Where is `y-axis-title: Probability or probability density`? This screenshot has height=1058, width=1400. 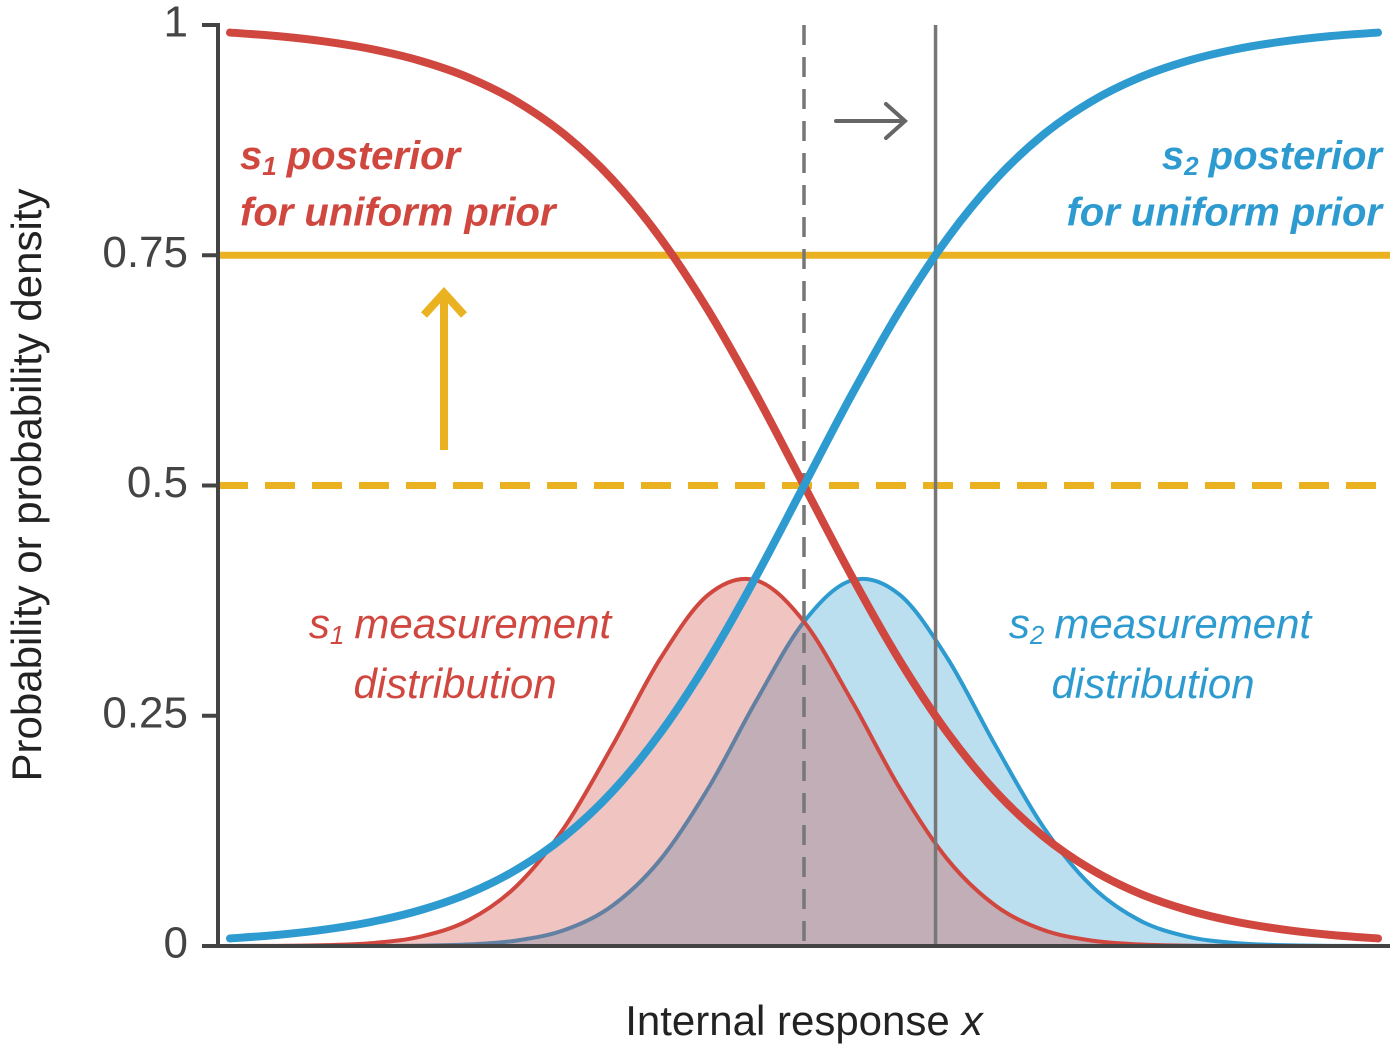
y-axis-title: Probability or probability density is located at coordinates (26, 485).